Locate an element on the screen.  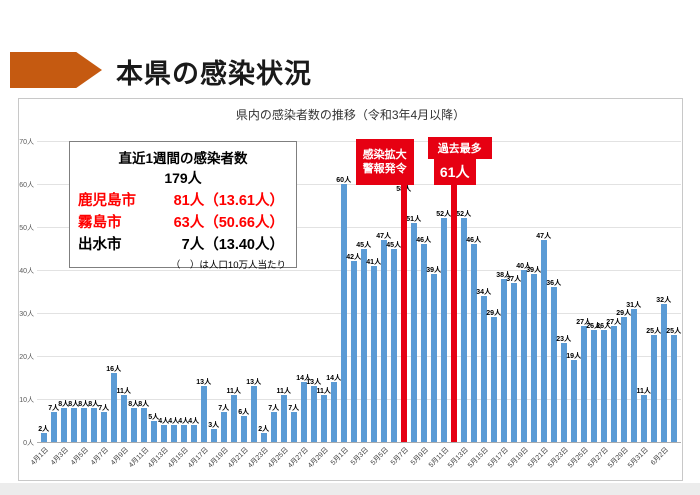
bar-value-label: 52人 is located at coordinates (464, 215).